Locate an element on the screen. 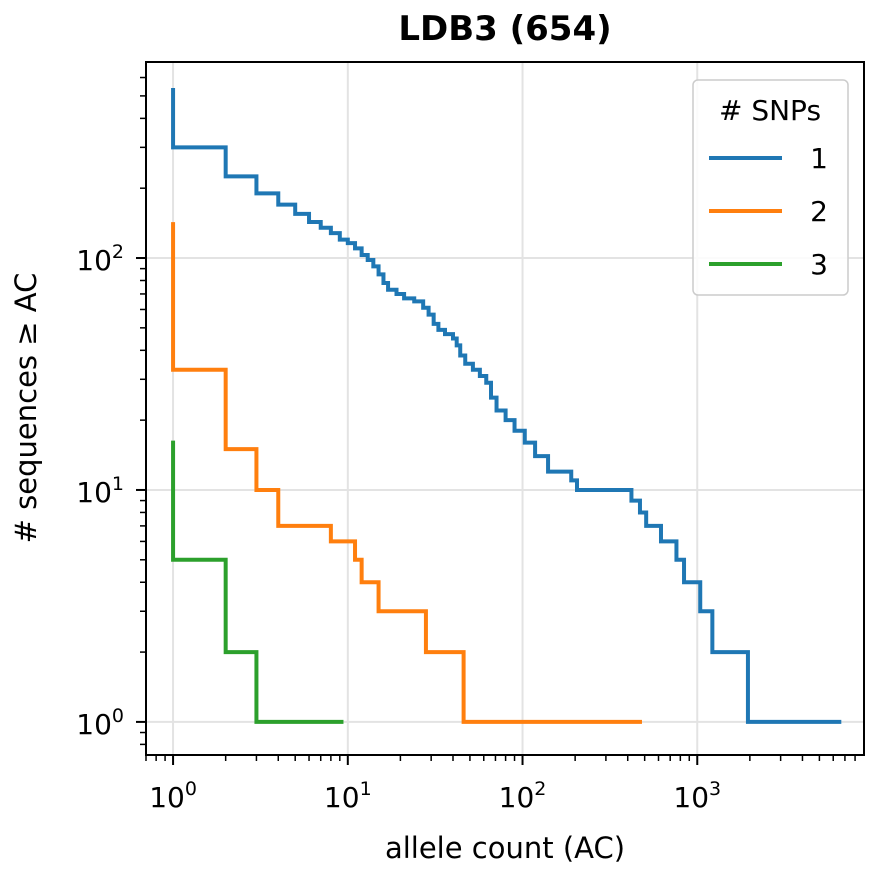  y-axis-label: # sequences ≥ AC is located at coordinates (26, 408).